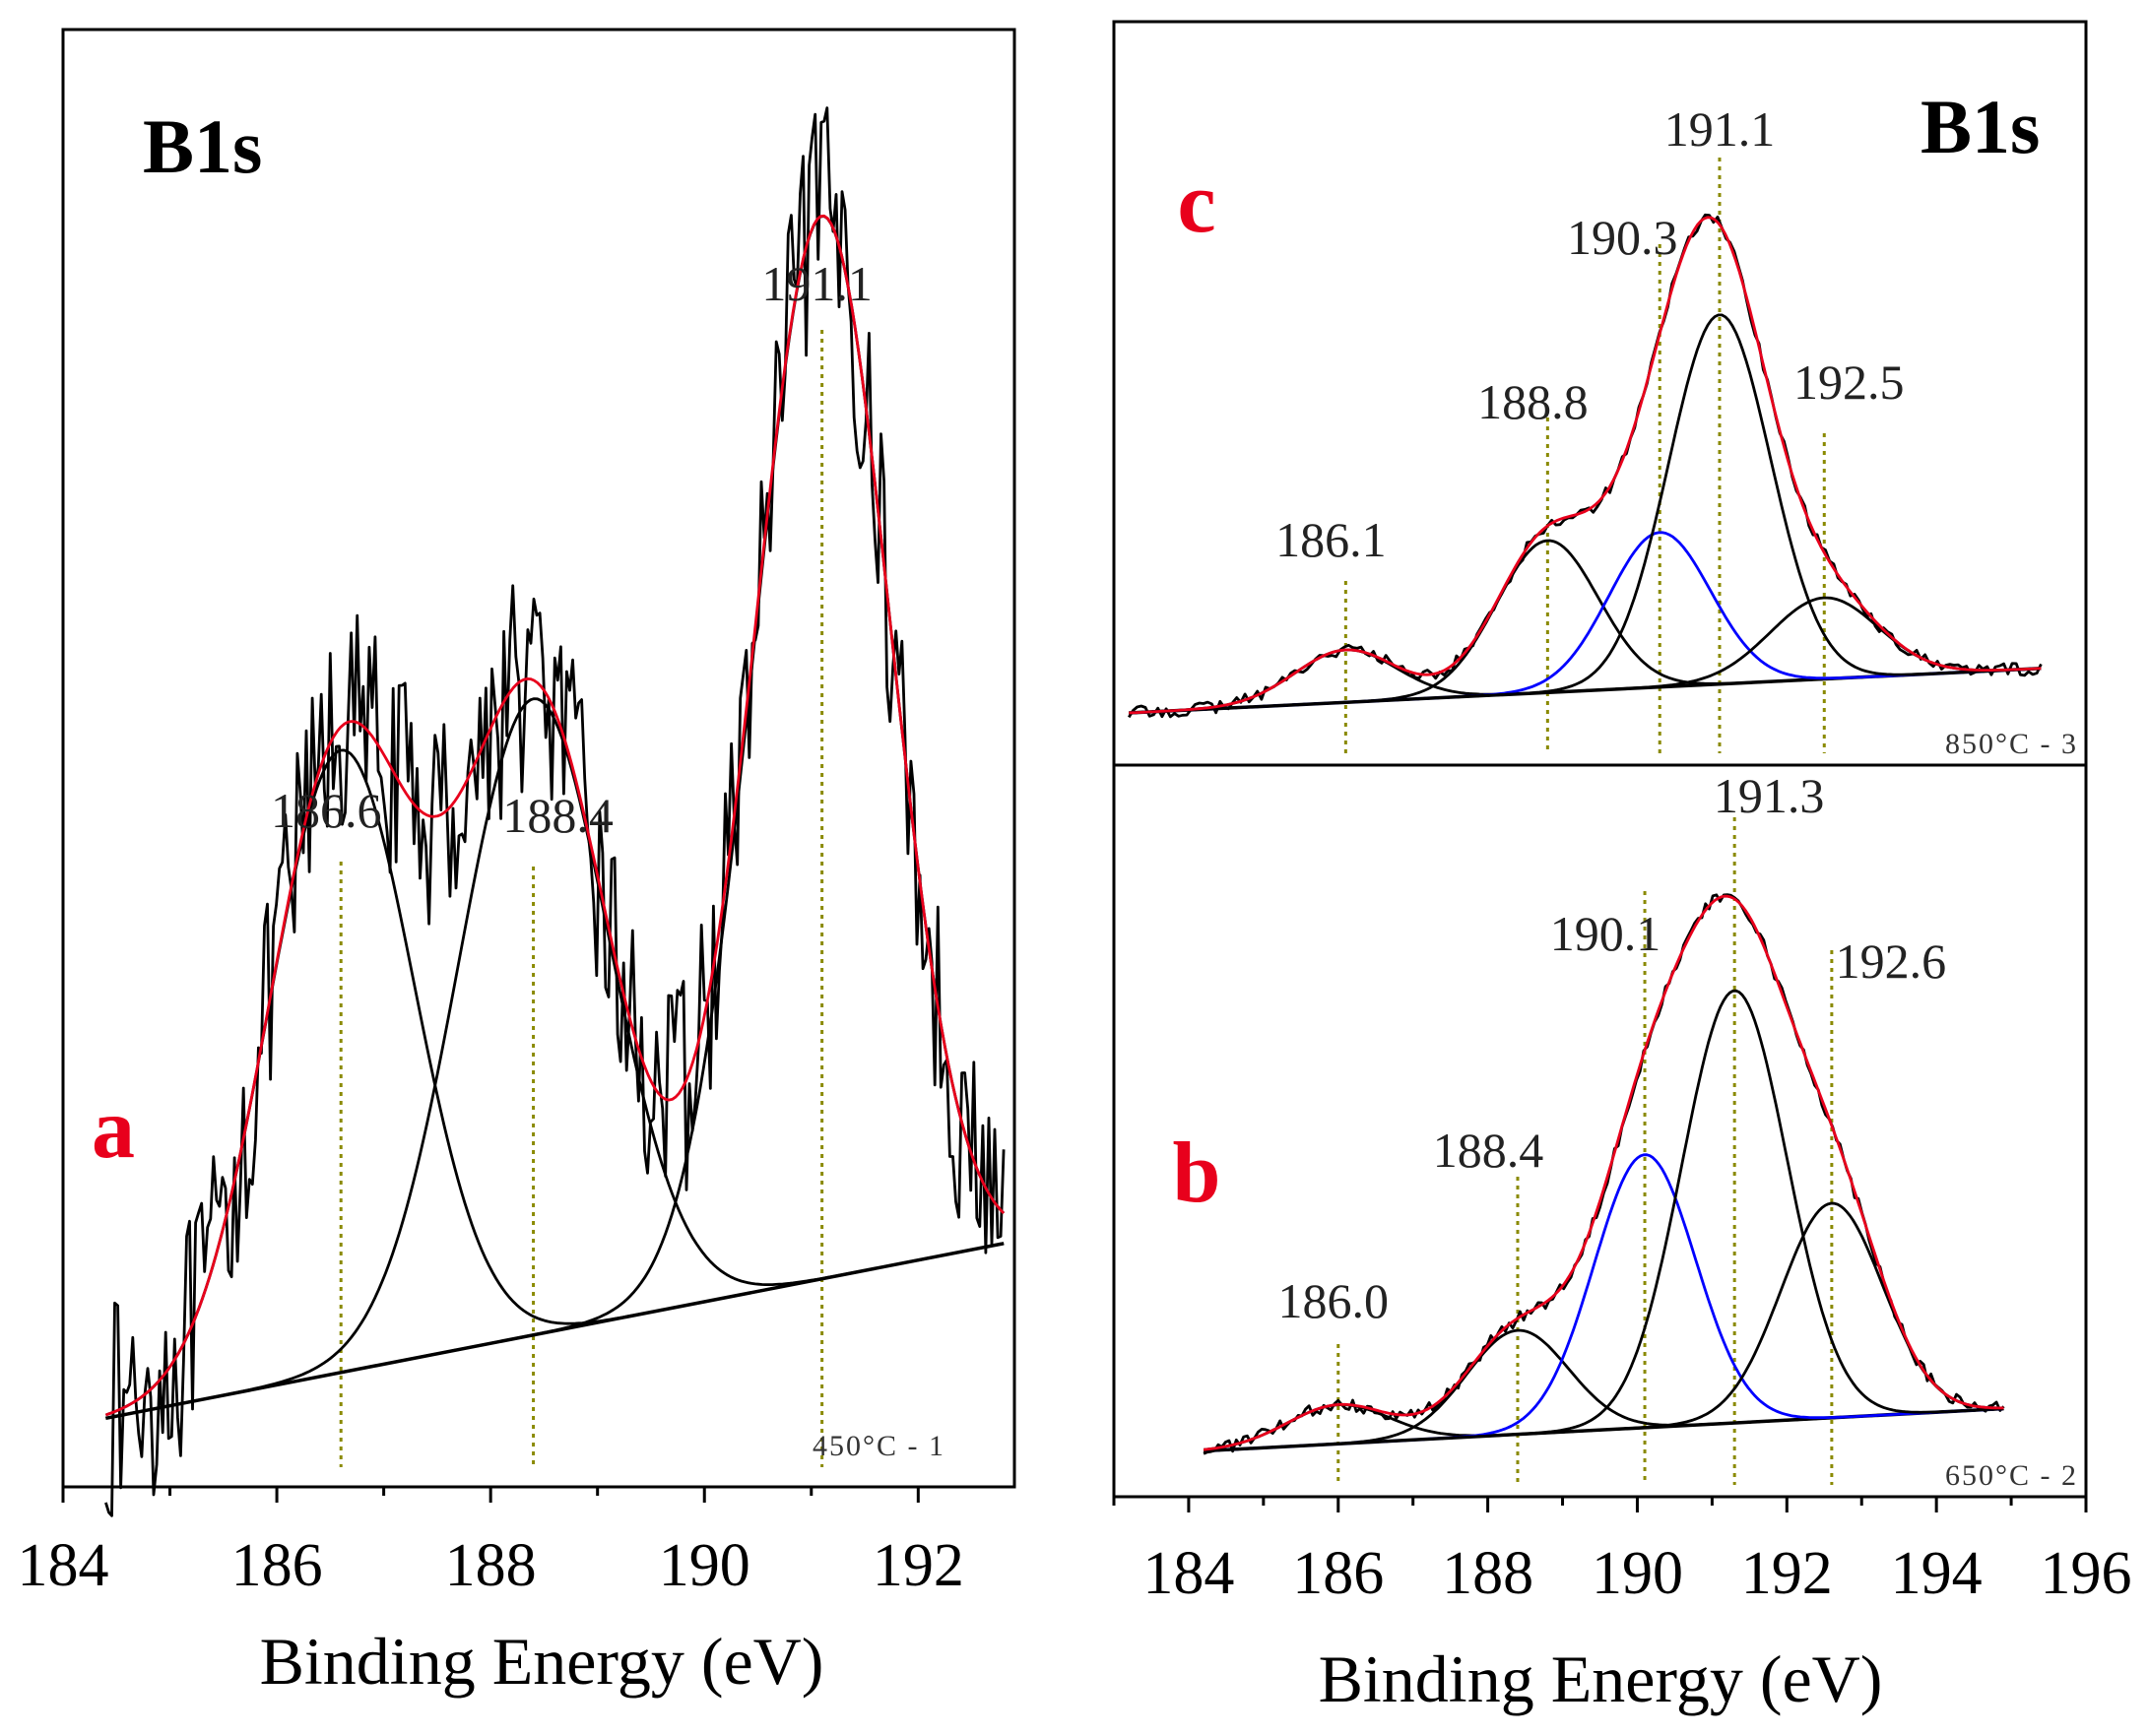 The height and width of the screenshot is (1736, 2149). I want to click on sample-label: 450°C - 1, so click(879, 1446).